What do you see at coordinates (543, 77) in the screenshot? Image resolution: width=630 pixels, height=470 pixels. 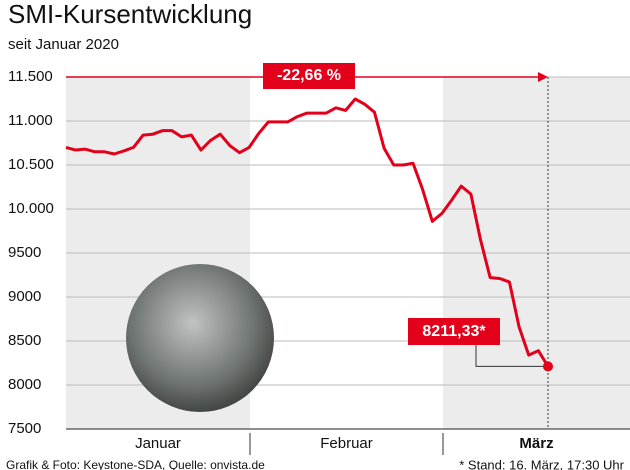 I see `arrow-head` at bounding box center [543, 77].